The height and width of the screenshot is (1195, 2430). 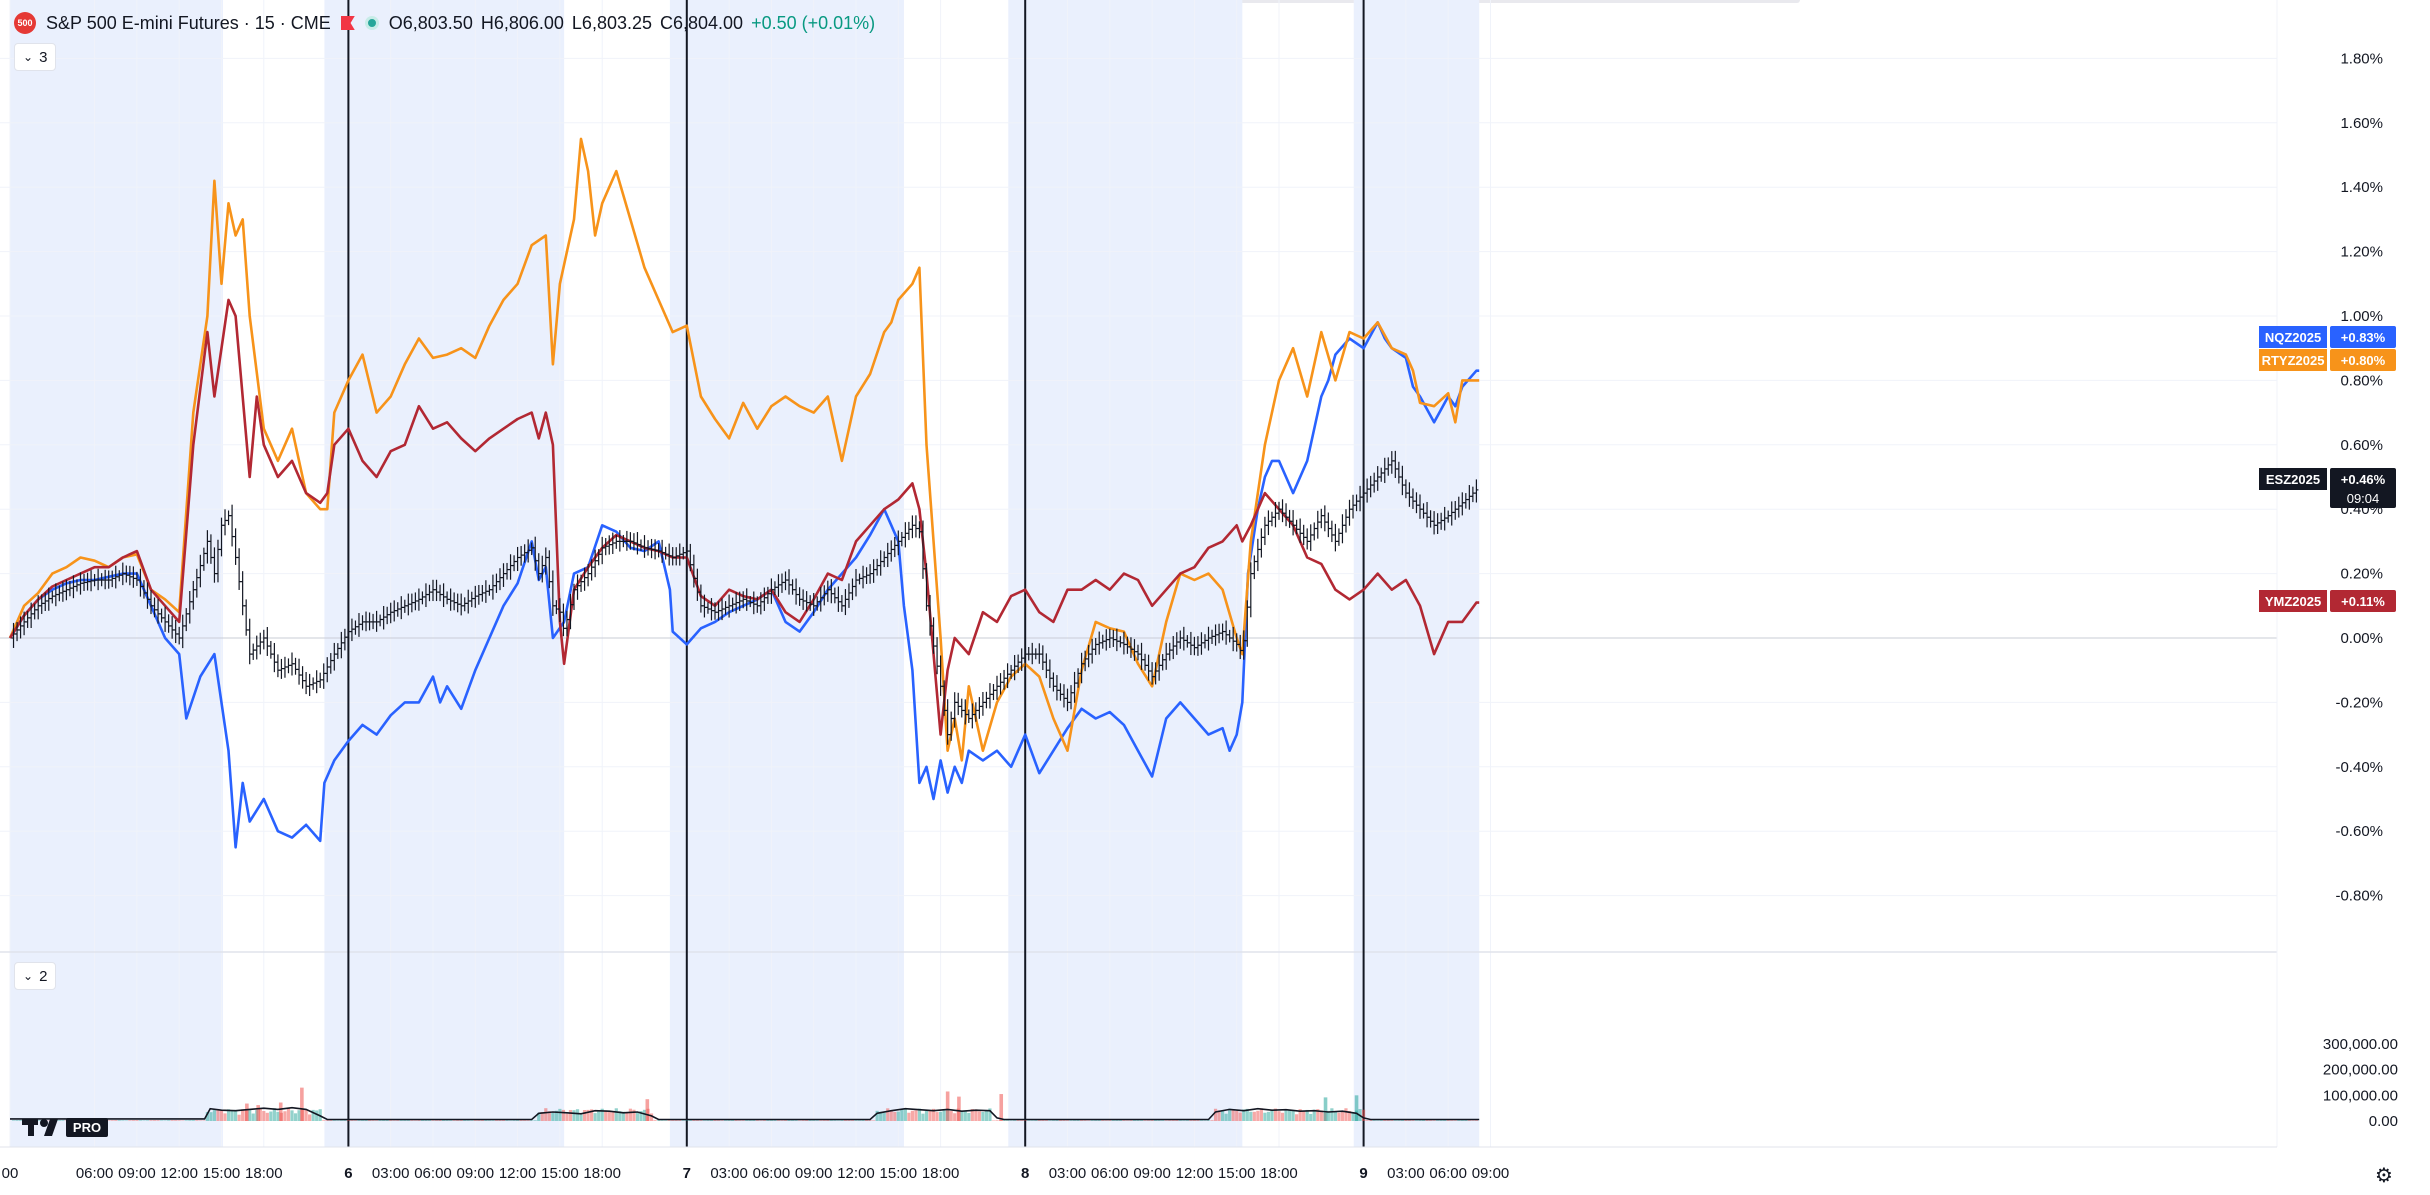 What do you see at coordinates (2293, 601) in the screenshot?
I see `series-name-tag-label: YMZ2025` at bounding box center [2293, 601].